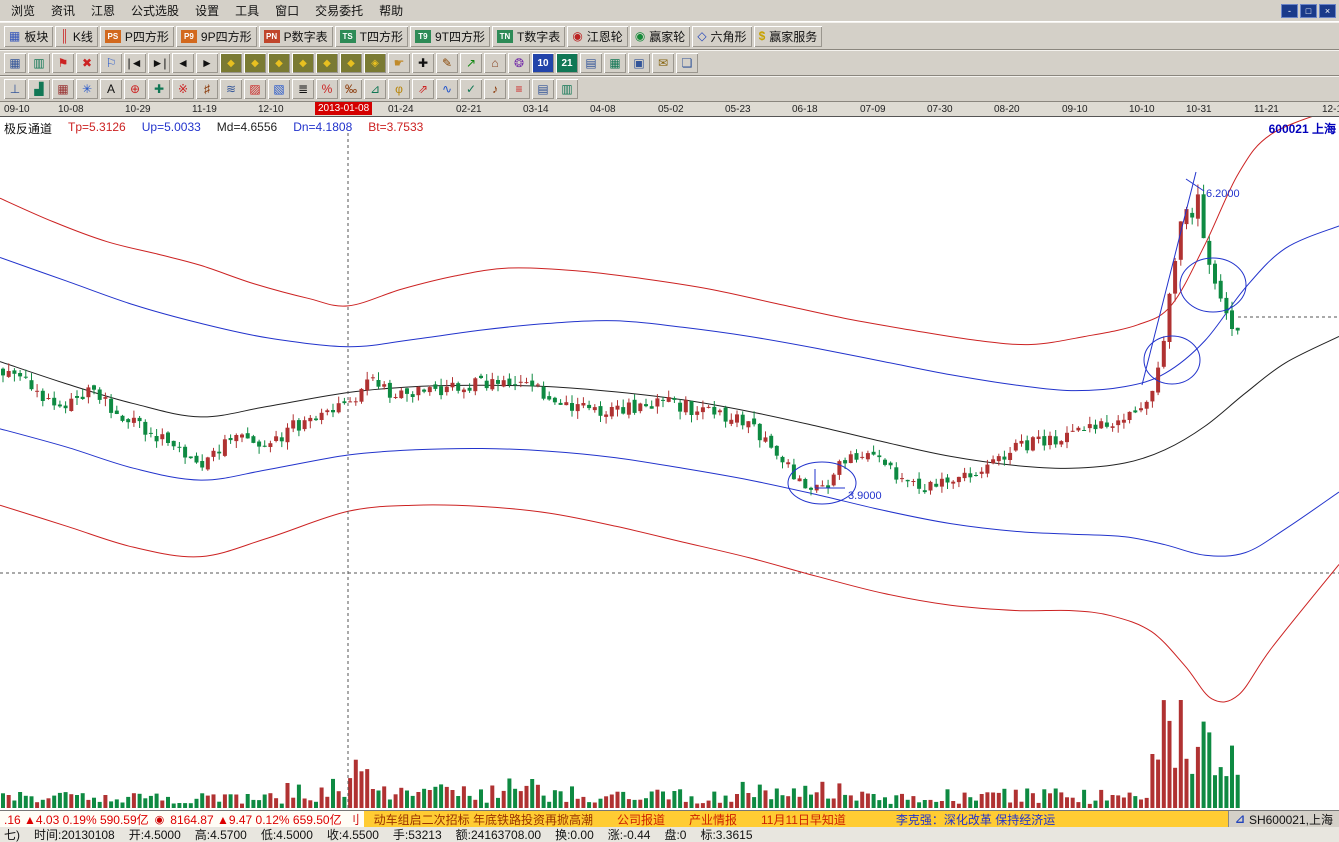  Describe the element at coordinates (423, 63) in the screenshot. I see `crosshair-tool-icon: ✚` at that location.